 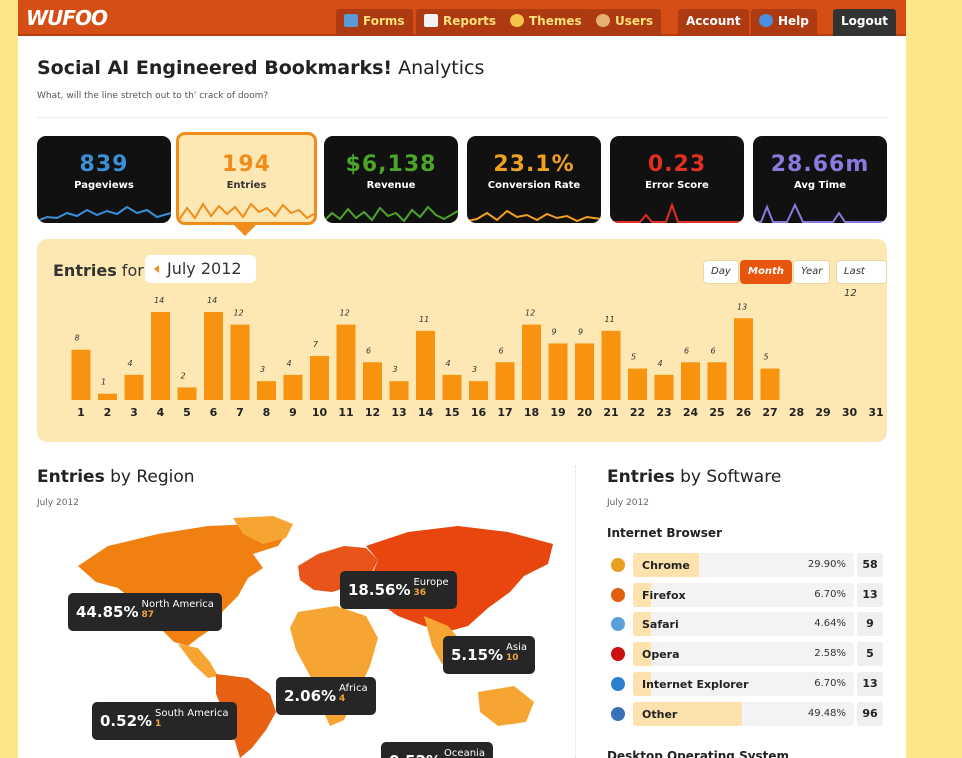 I want to click on stat-card-conversion-rate: 23.1% Conversion Rate, so click(x=534, y=179).